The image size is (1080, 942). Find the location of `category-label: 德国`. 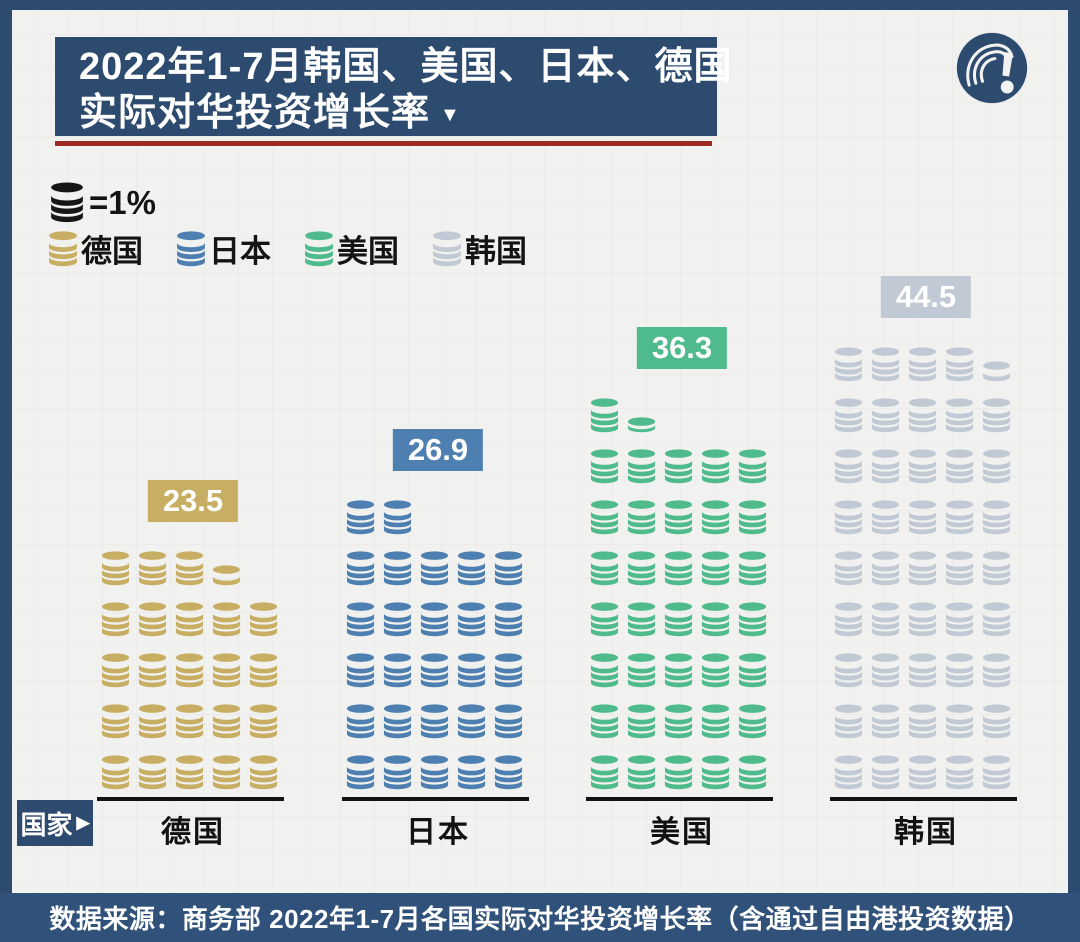

category-label: 德国 is located at coordinates (193, 832).